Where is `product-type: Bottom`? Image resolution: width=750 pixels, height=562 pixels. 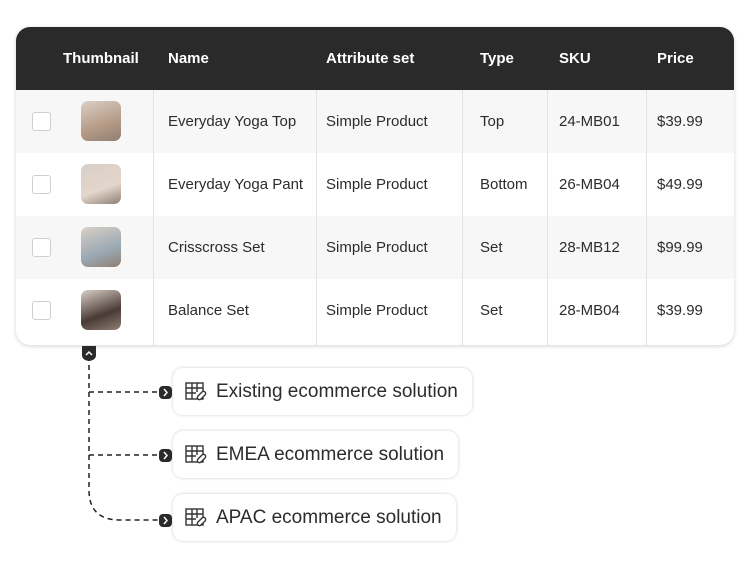 product-type: Bottom is located at coordinates (504, 184).